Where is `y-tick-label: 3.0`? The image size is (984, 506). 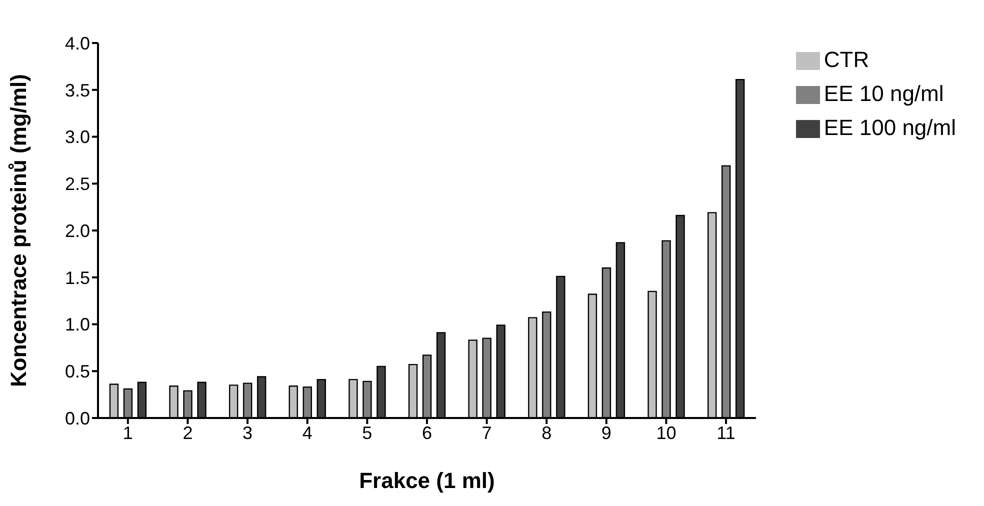 y-tick-label: 3.0 is located at coordinates (77, 137).